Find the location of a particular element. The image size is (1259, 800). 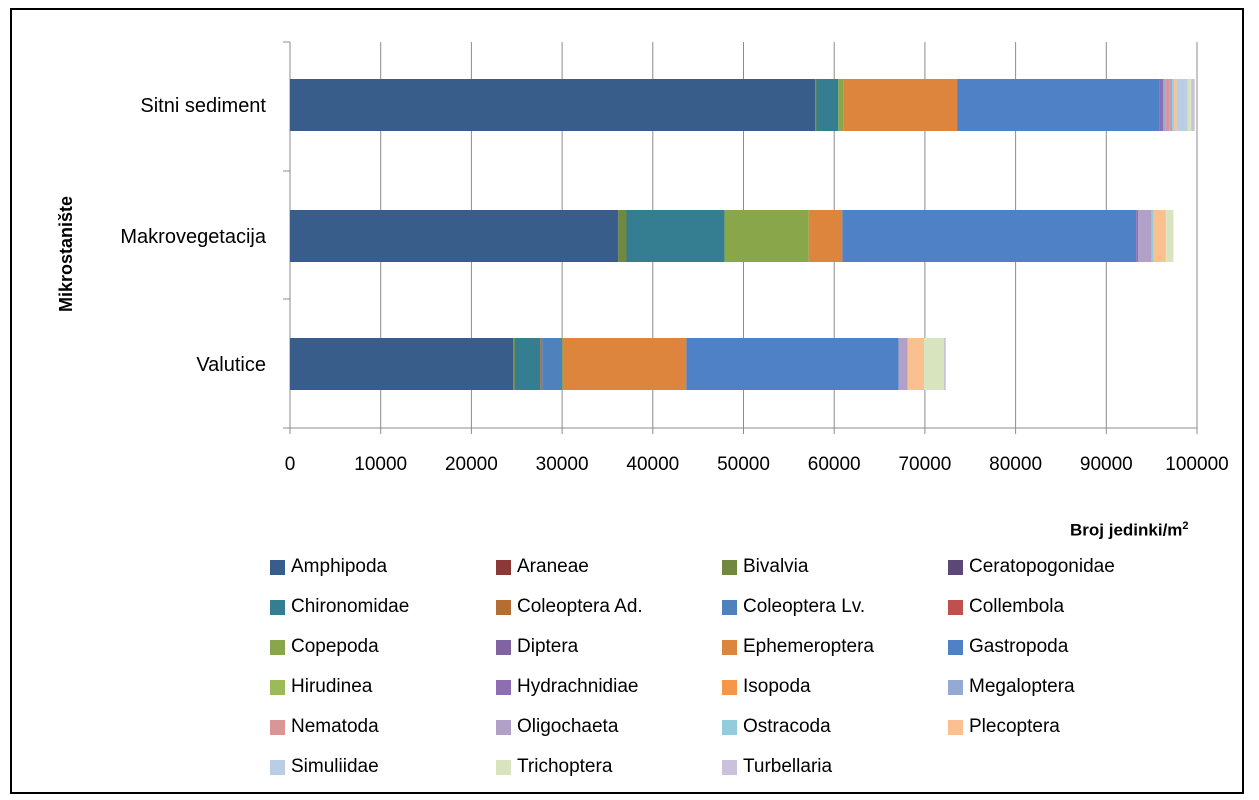

x-axis-title-superscript: 2 is located at coordinates (1185, 526).